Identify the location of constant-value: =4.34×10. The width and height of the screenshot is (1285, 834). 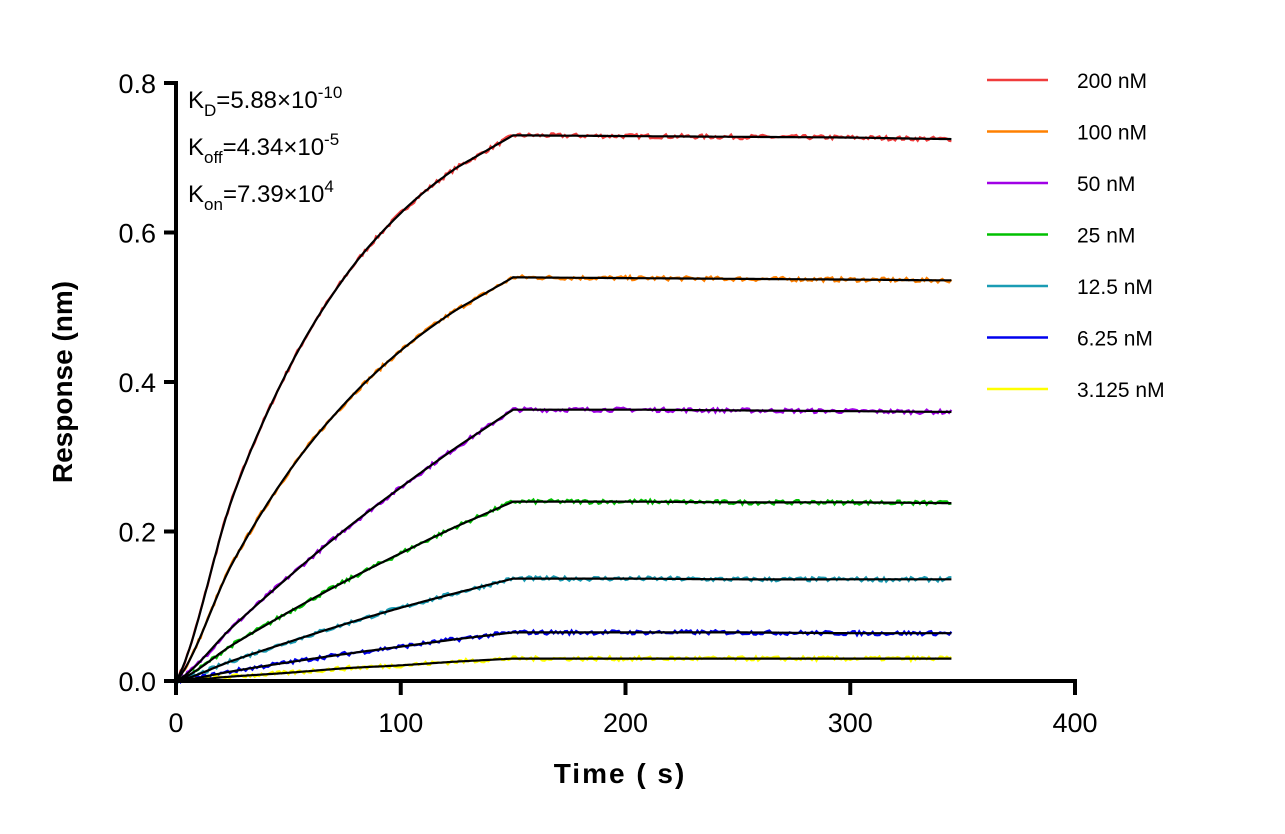
(273, 147).